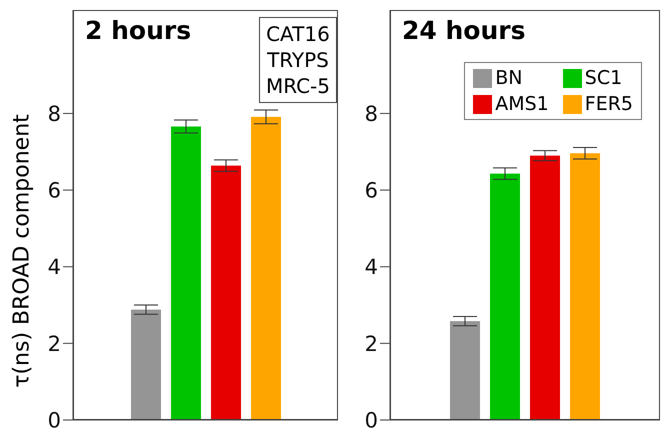  Describe the element at coordinates (298, 34) in the screenshot. I see `annotation: CAT16` at that location.